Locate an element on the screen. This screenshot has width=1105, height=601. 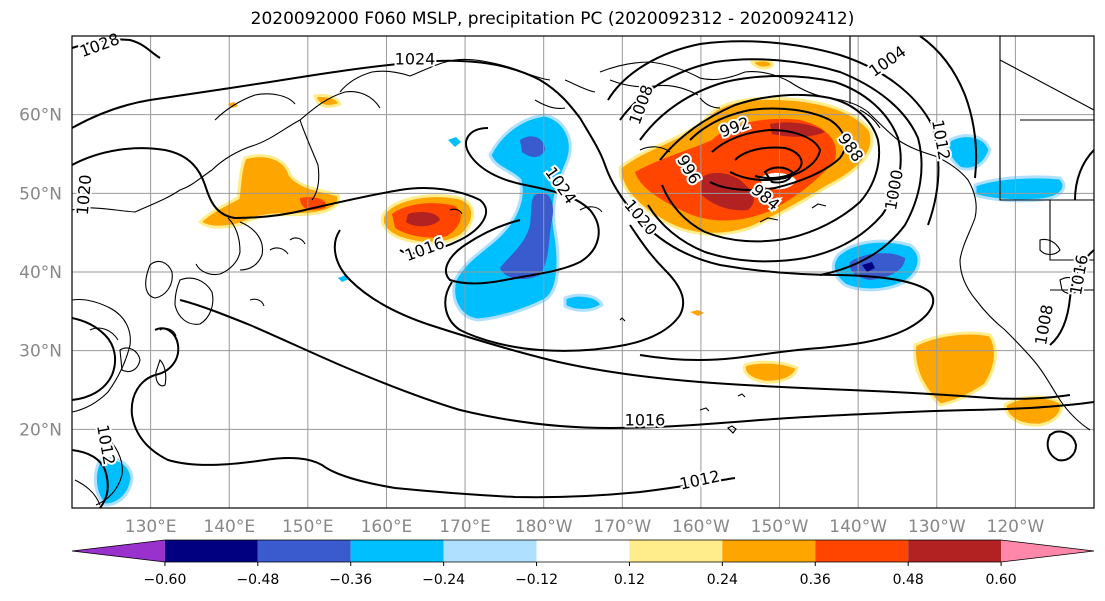
longitude-label: 130°W is located at coordinates (937, 527).